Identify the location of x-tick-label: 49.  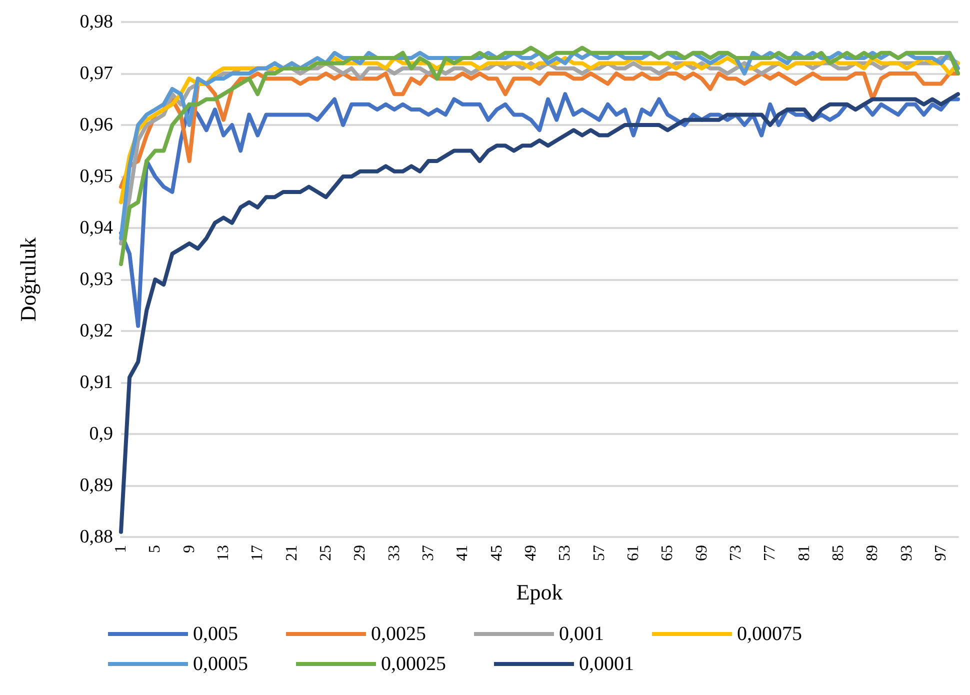
(531, 553).